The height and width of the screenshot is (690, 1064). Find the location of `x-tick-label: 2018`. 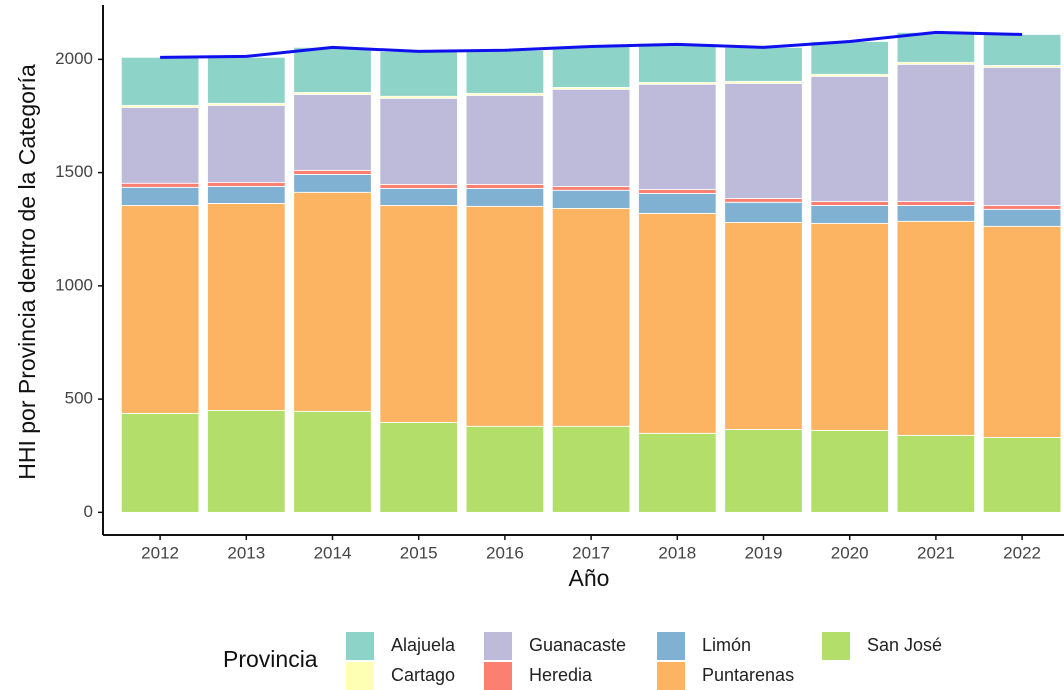

x-tick-label: 2018 is located at coordinates (677, 552).